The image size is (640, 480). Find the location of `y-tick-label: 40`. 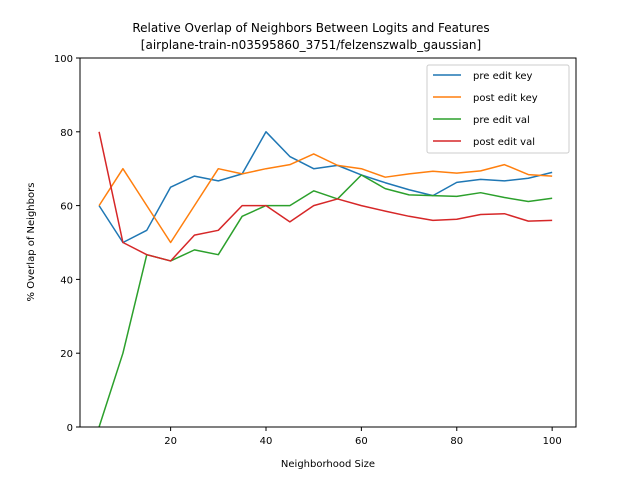

y-tick-label: 40 is located at coordinates (66, 280).